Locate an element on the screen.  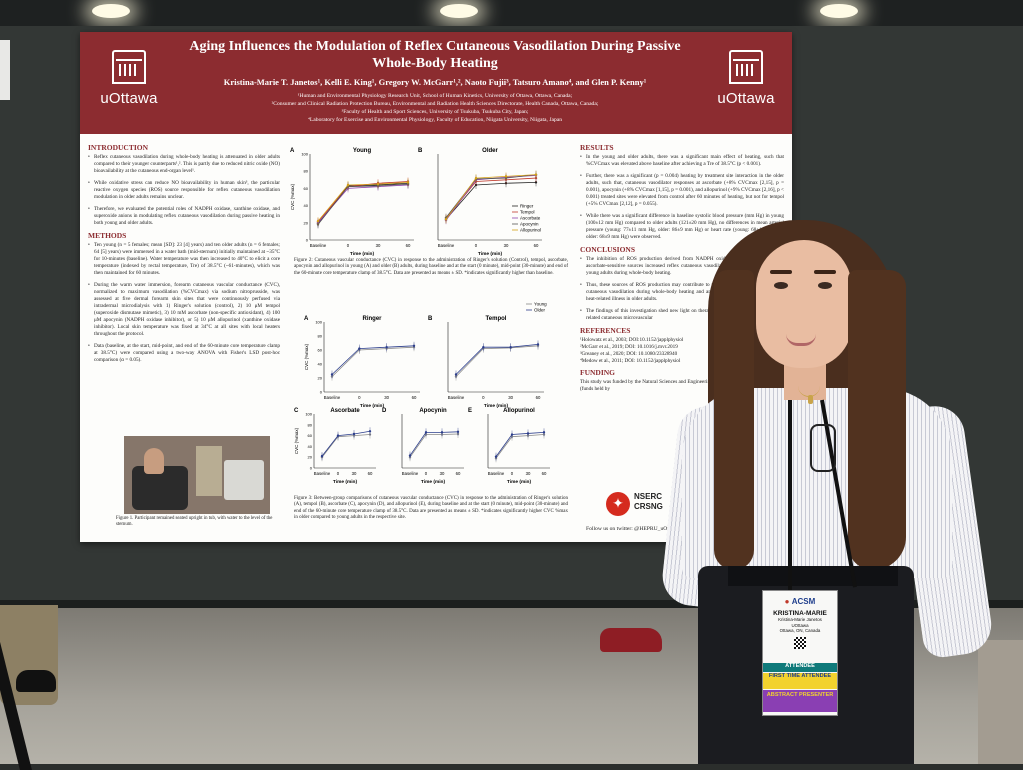
y-tick-label: 100 is located at coordinates (318, 322).